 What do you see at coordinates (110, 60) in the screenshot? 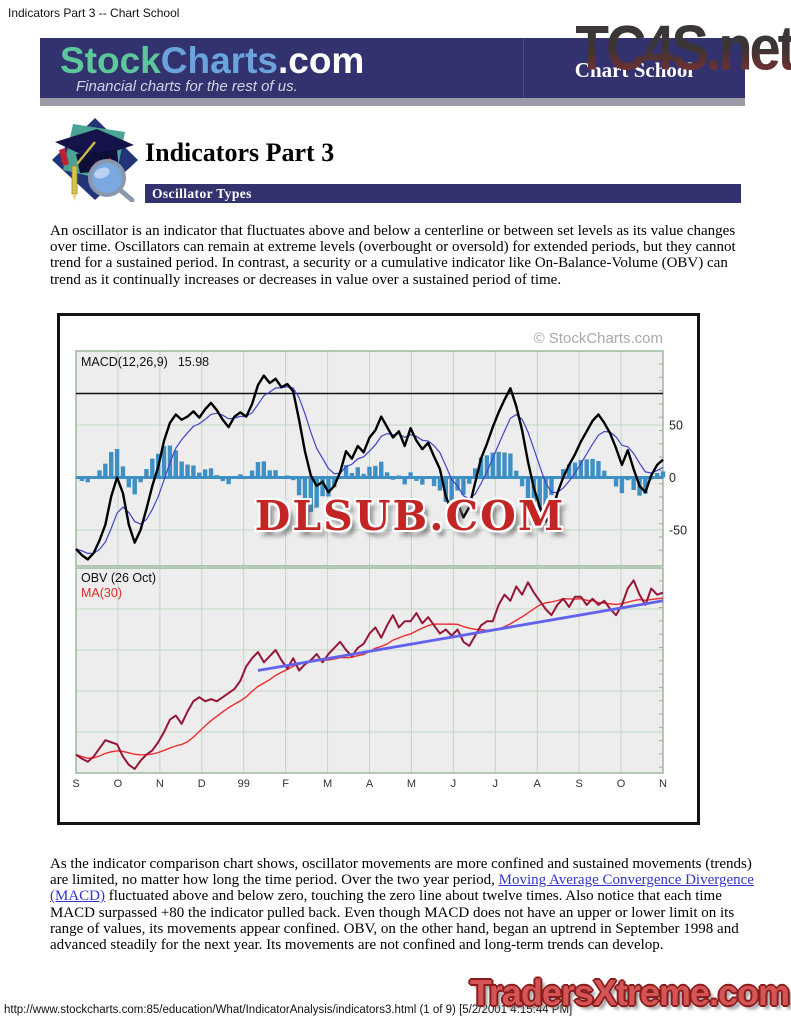
I see `logo-stock: Stock` at bounding box center [110, 60].